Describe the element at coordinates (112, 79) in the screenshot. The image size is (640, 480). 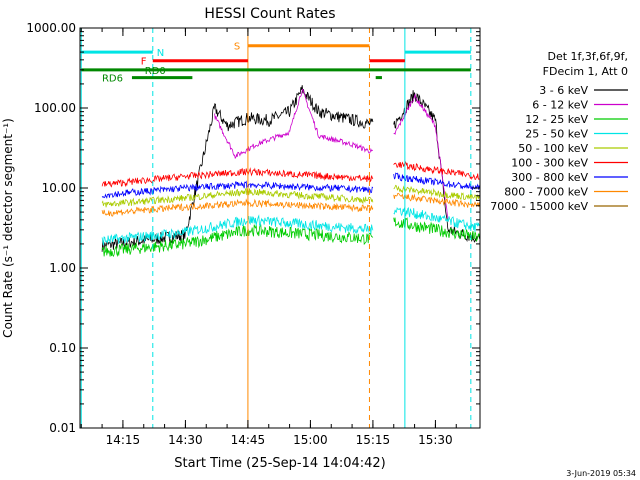
I see `rd6-flag-label: RD6` at that location.